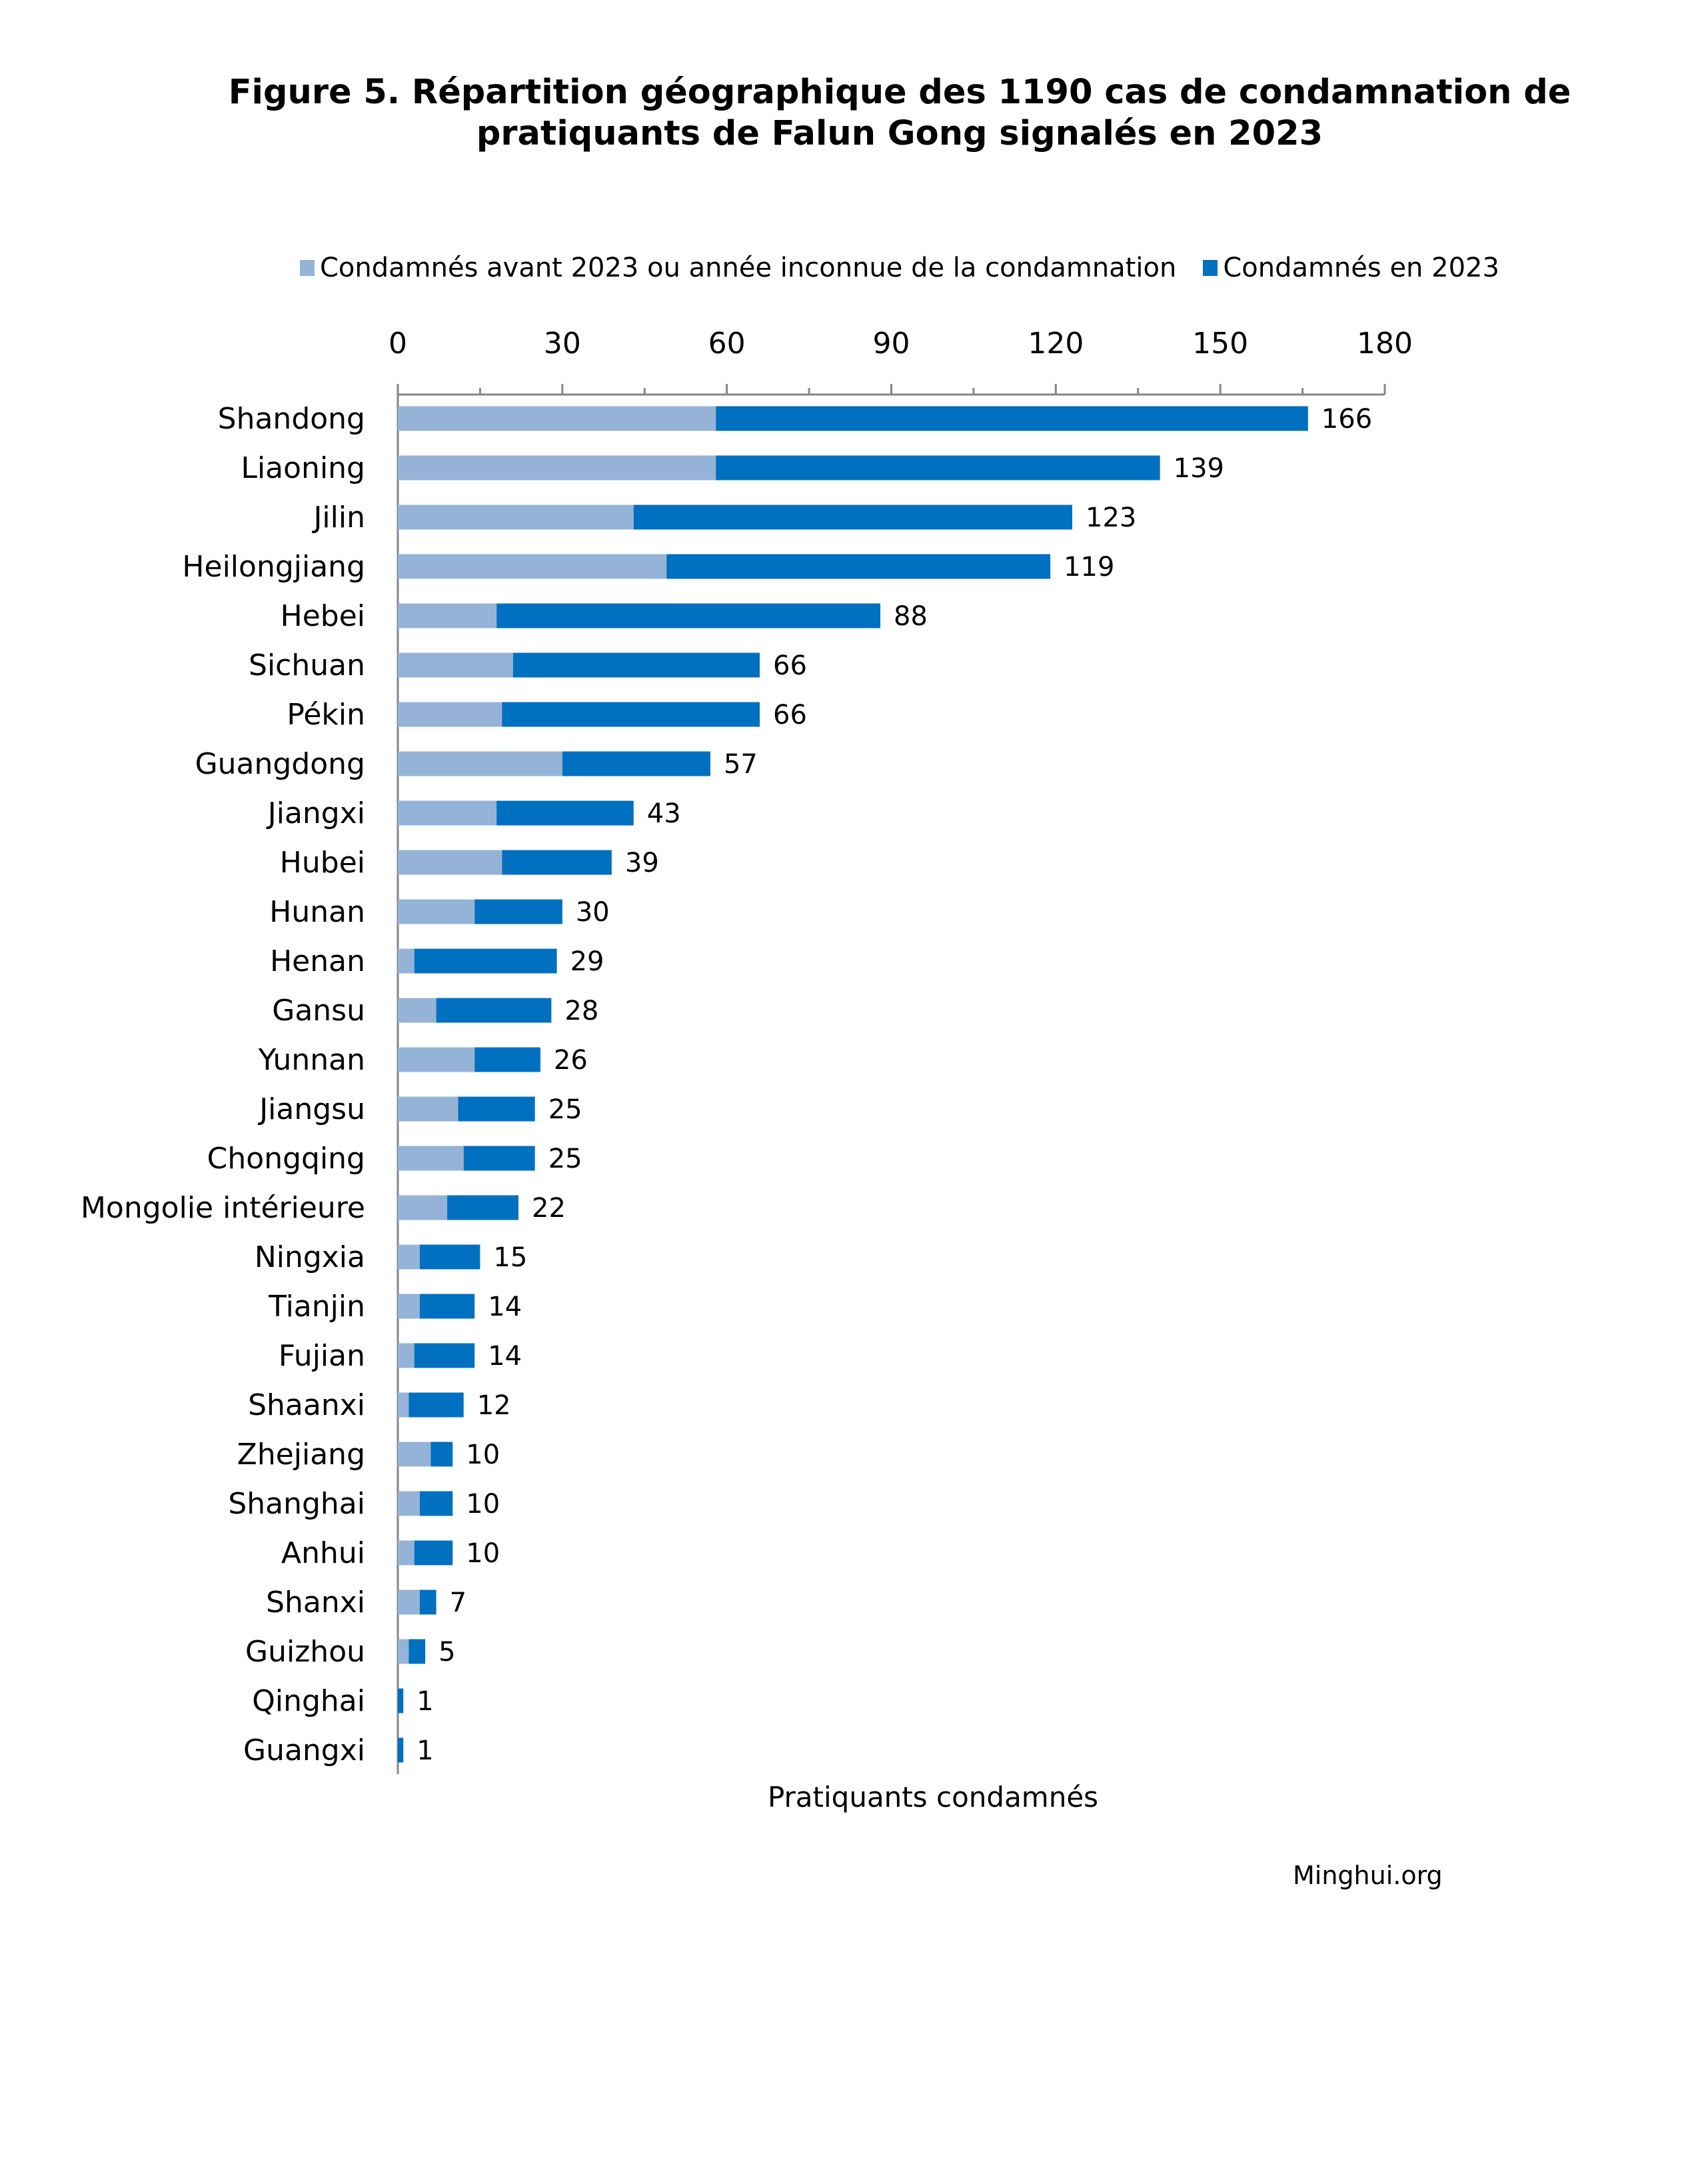 This screenshot has height=2184, width=1686. Describe the element at coordinates (593, 912) in the screenshot. I see `data-label-total: 30` at that location.